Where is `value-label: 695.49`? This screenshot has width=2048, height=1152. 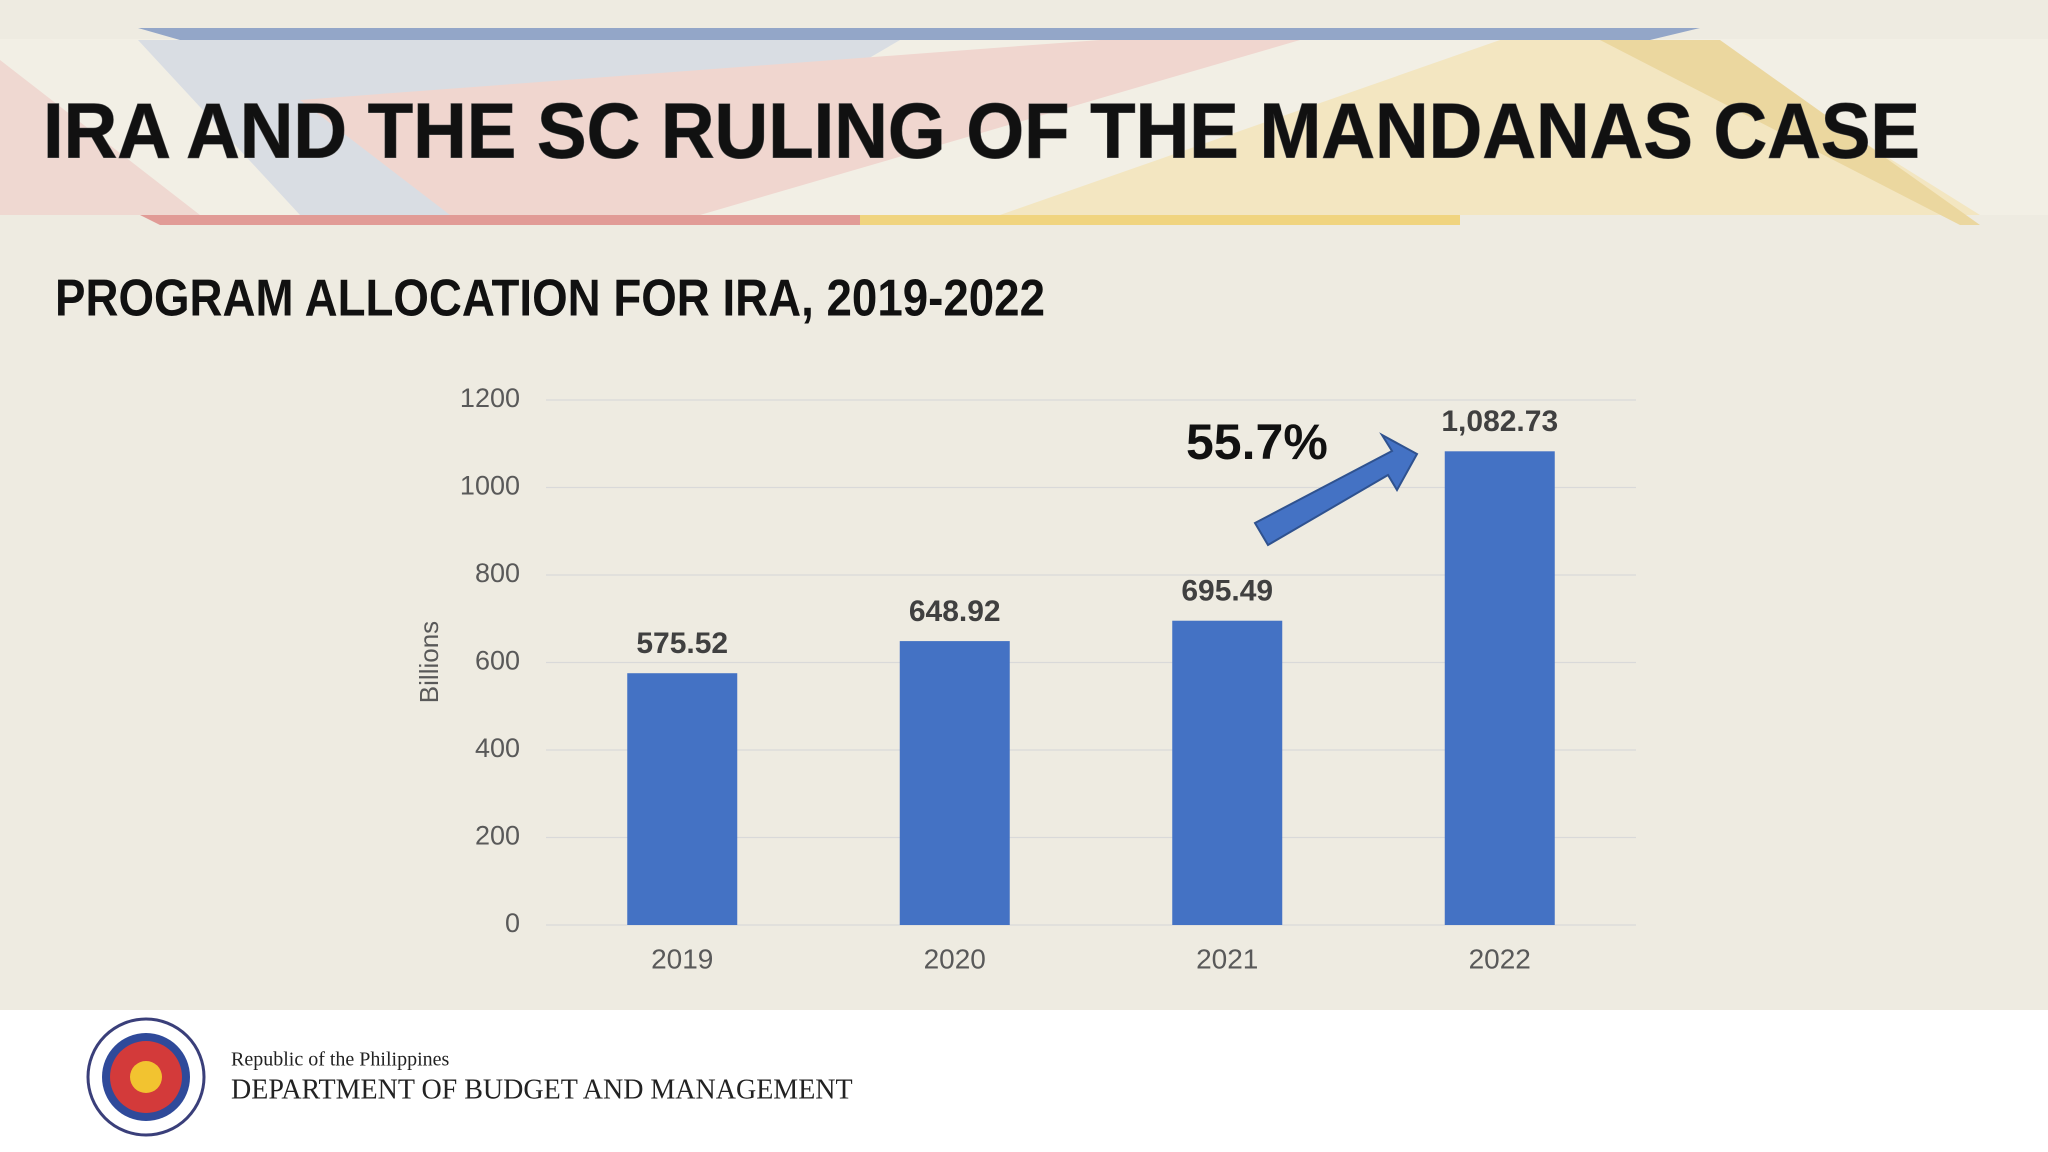
value-label: 695.49 is located at coordinates (1227, 591).